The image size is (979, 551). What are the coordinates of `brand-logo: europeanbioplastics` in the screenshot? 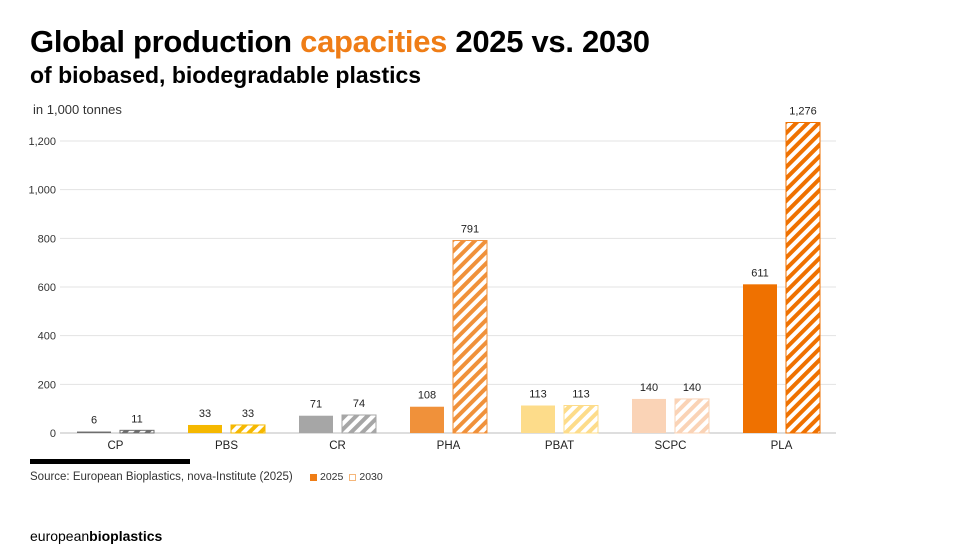 It's located at (96, 536).